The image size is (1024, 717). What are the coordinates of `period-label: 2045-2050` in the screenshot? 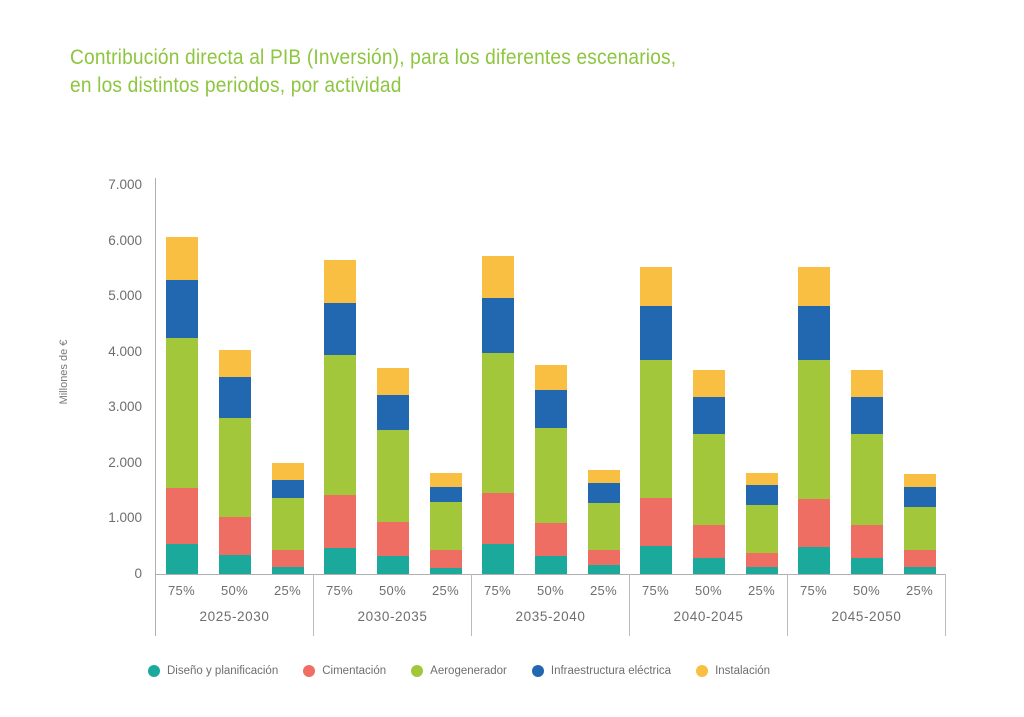 It's located at (866, 616).